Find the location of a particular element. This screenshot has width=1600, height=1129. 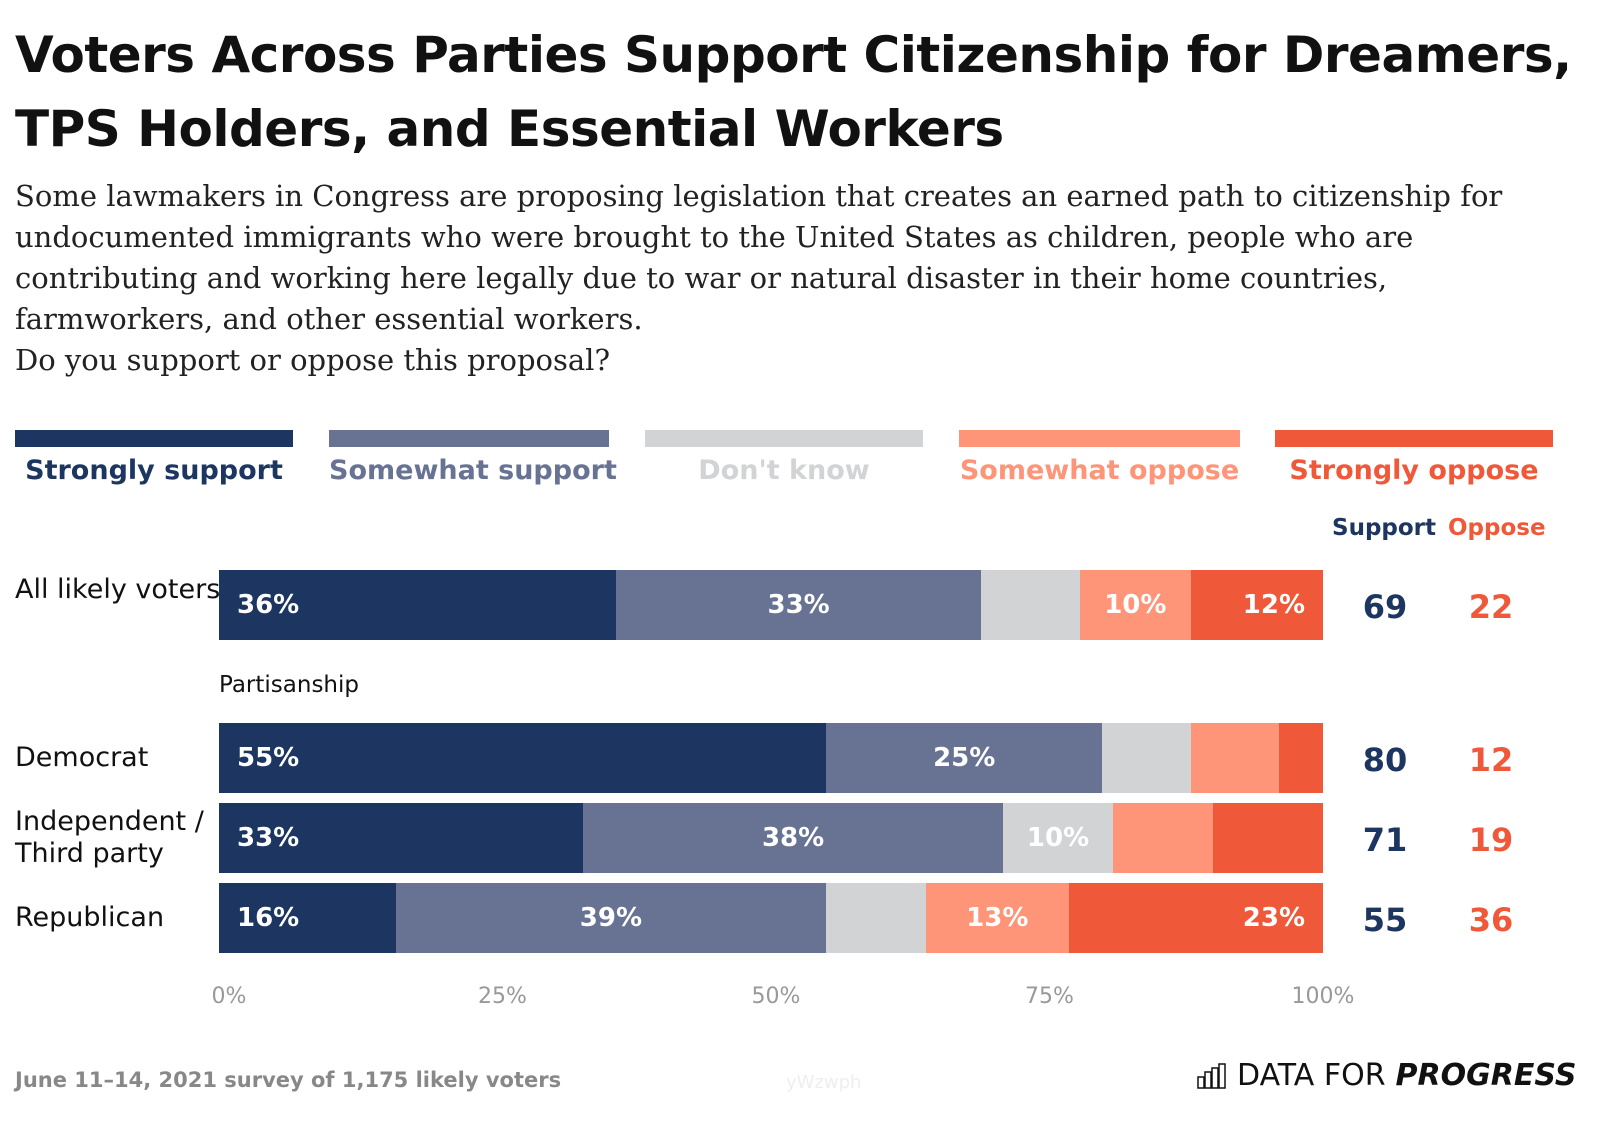

support-total: 80 is located at coordinates (1385, 760).